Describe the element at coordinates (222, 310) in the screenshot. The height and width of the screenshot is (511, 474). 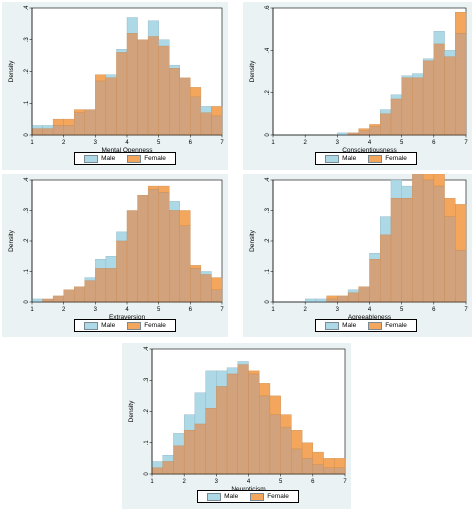
I see `x-tick-label: 7` at that location.